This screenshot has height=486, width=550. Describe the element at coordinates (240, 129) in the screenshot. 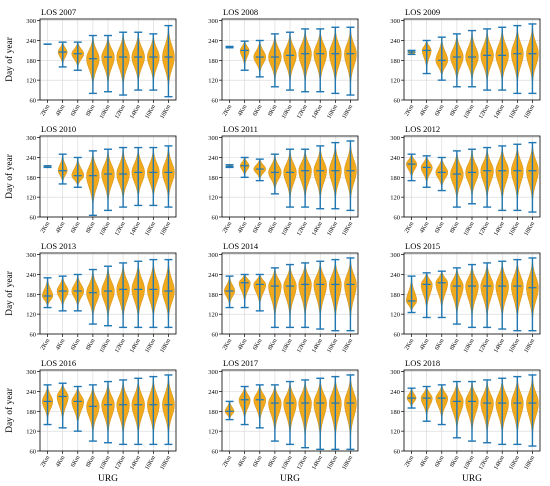

I see `panel-title: LOS 2011` at that location.